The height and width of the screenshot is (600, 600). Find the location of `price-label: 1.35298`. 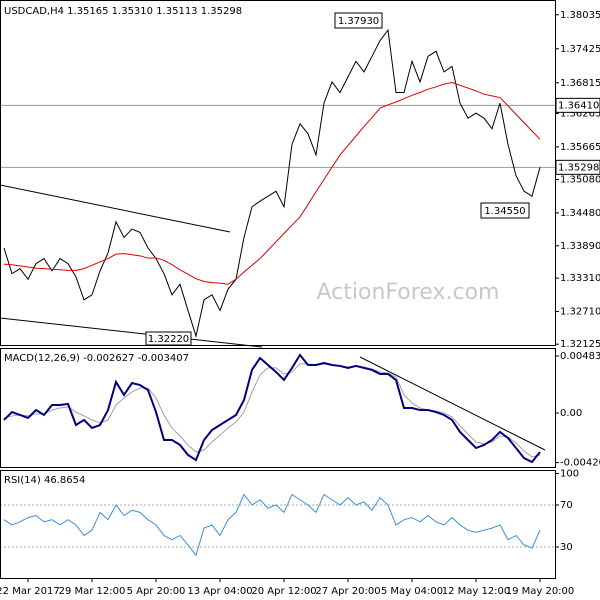

price-label: 1.35298 is located at coordinates (578, 167).